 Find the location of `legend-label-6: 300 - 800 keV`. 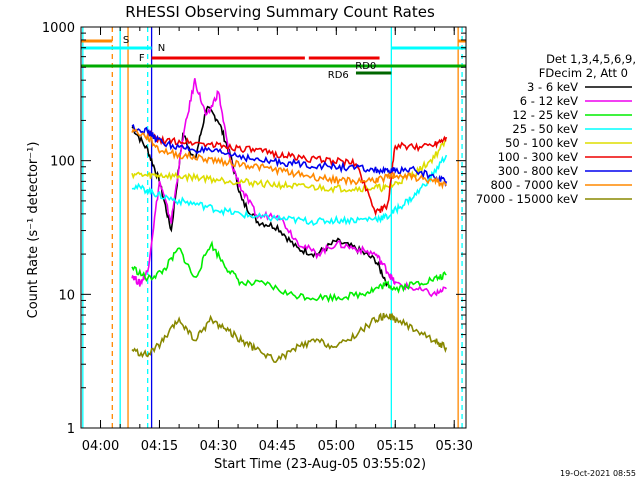

legend-label-6: 300 - 800 keV is located at coordinates (538, 171).